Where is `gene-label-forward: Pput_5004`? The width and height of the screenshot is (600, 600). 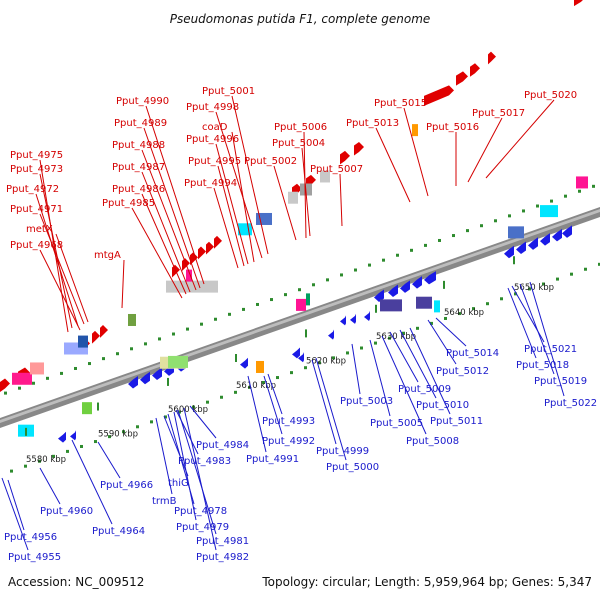 gene-label-forward: Pput_5004 is located at coordinates (298, 143).